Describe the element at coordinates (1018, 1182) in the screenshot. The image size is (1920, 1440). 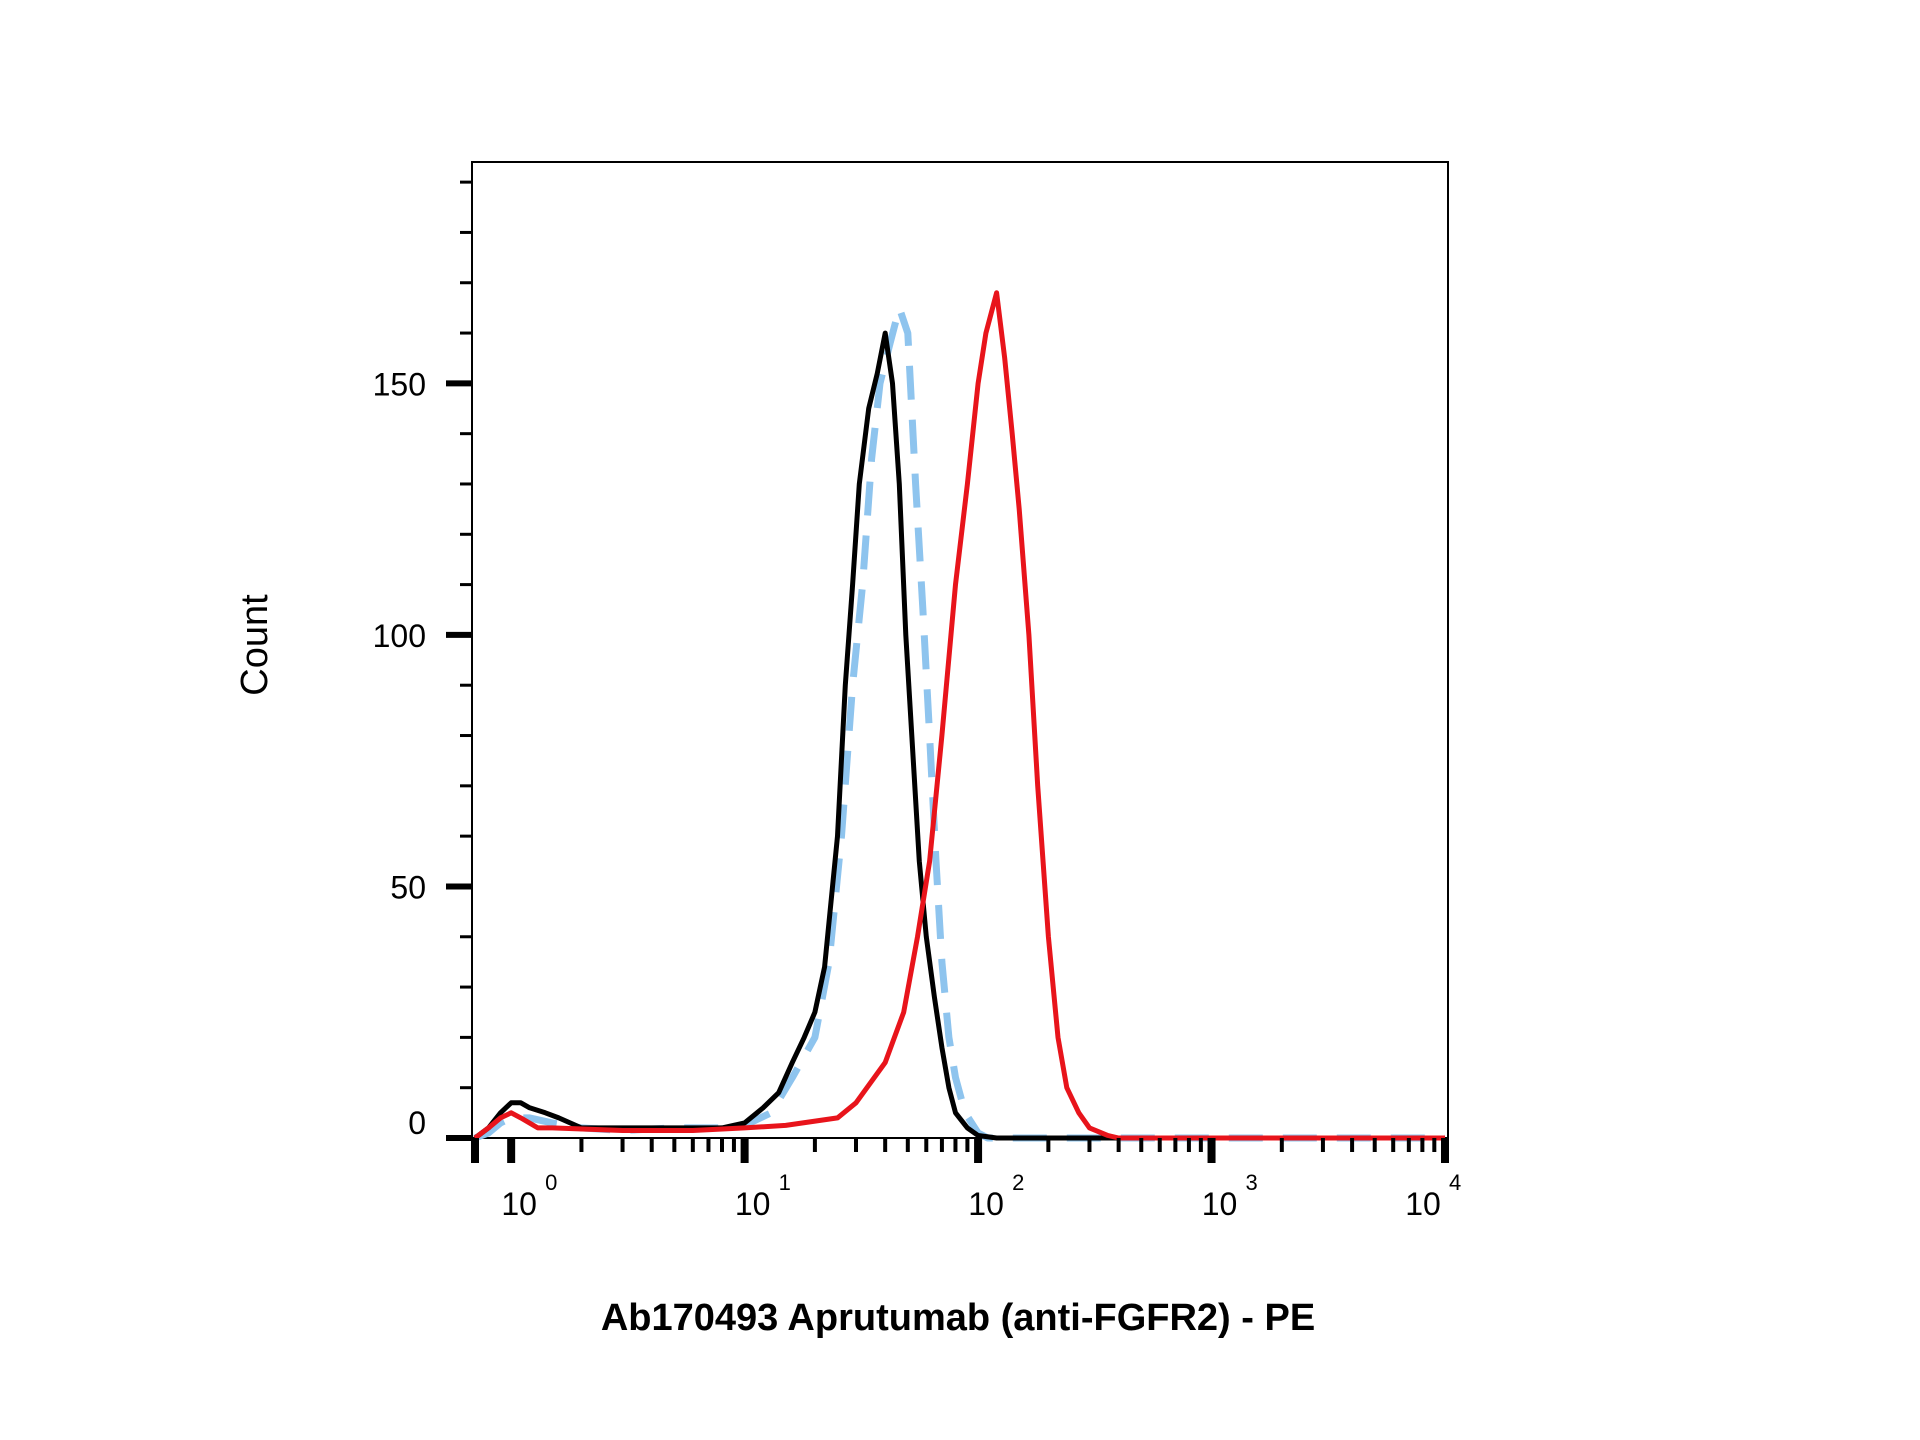
I see `x-tick-exponent: 2` at that location.